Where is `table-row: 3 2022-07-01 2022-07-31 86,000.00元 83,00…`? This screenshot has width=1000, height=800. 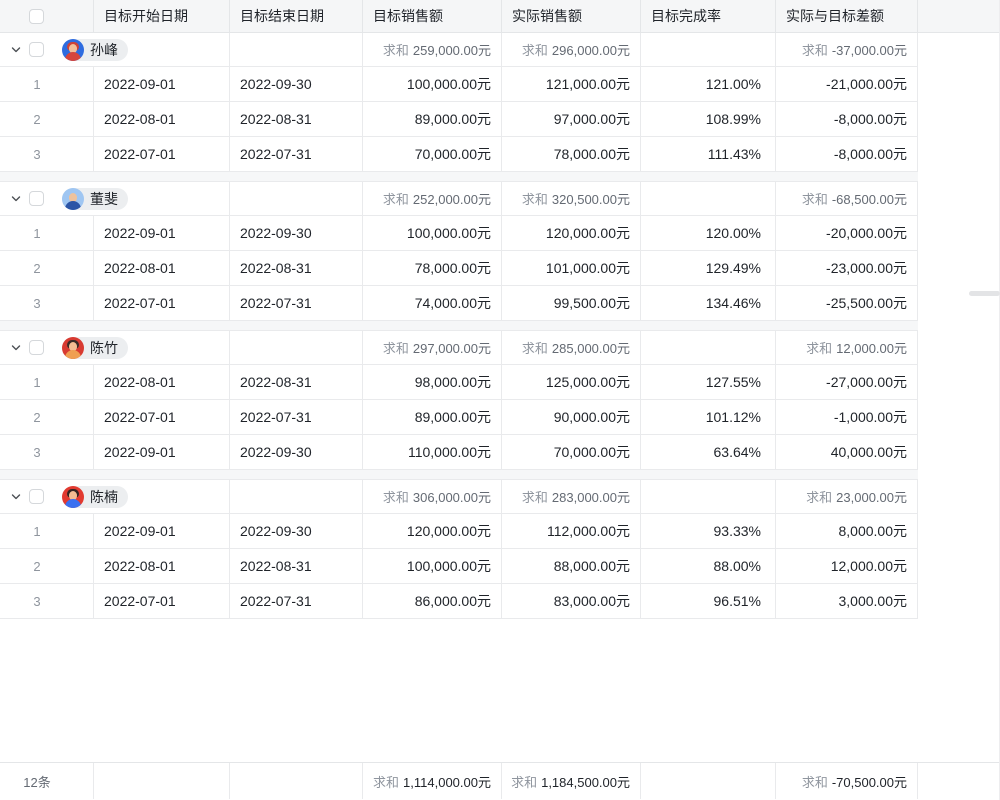
table-row: 3 2022-07-01 2022-07-31 86,000.00元 83,00… is located at coordinates (459, 601).